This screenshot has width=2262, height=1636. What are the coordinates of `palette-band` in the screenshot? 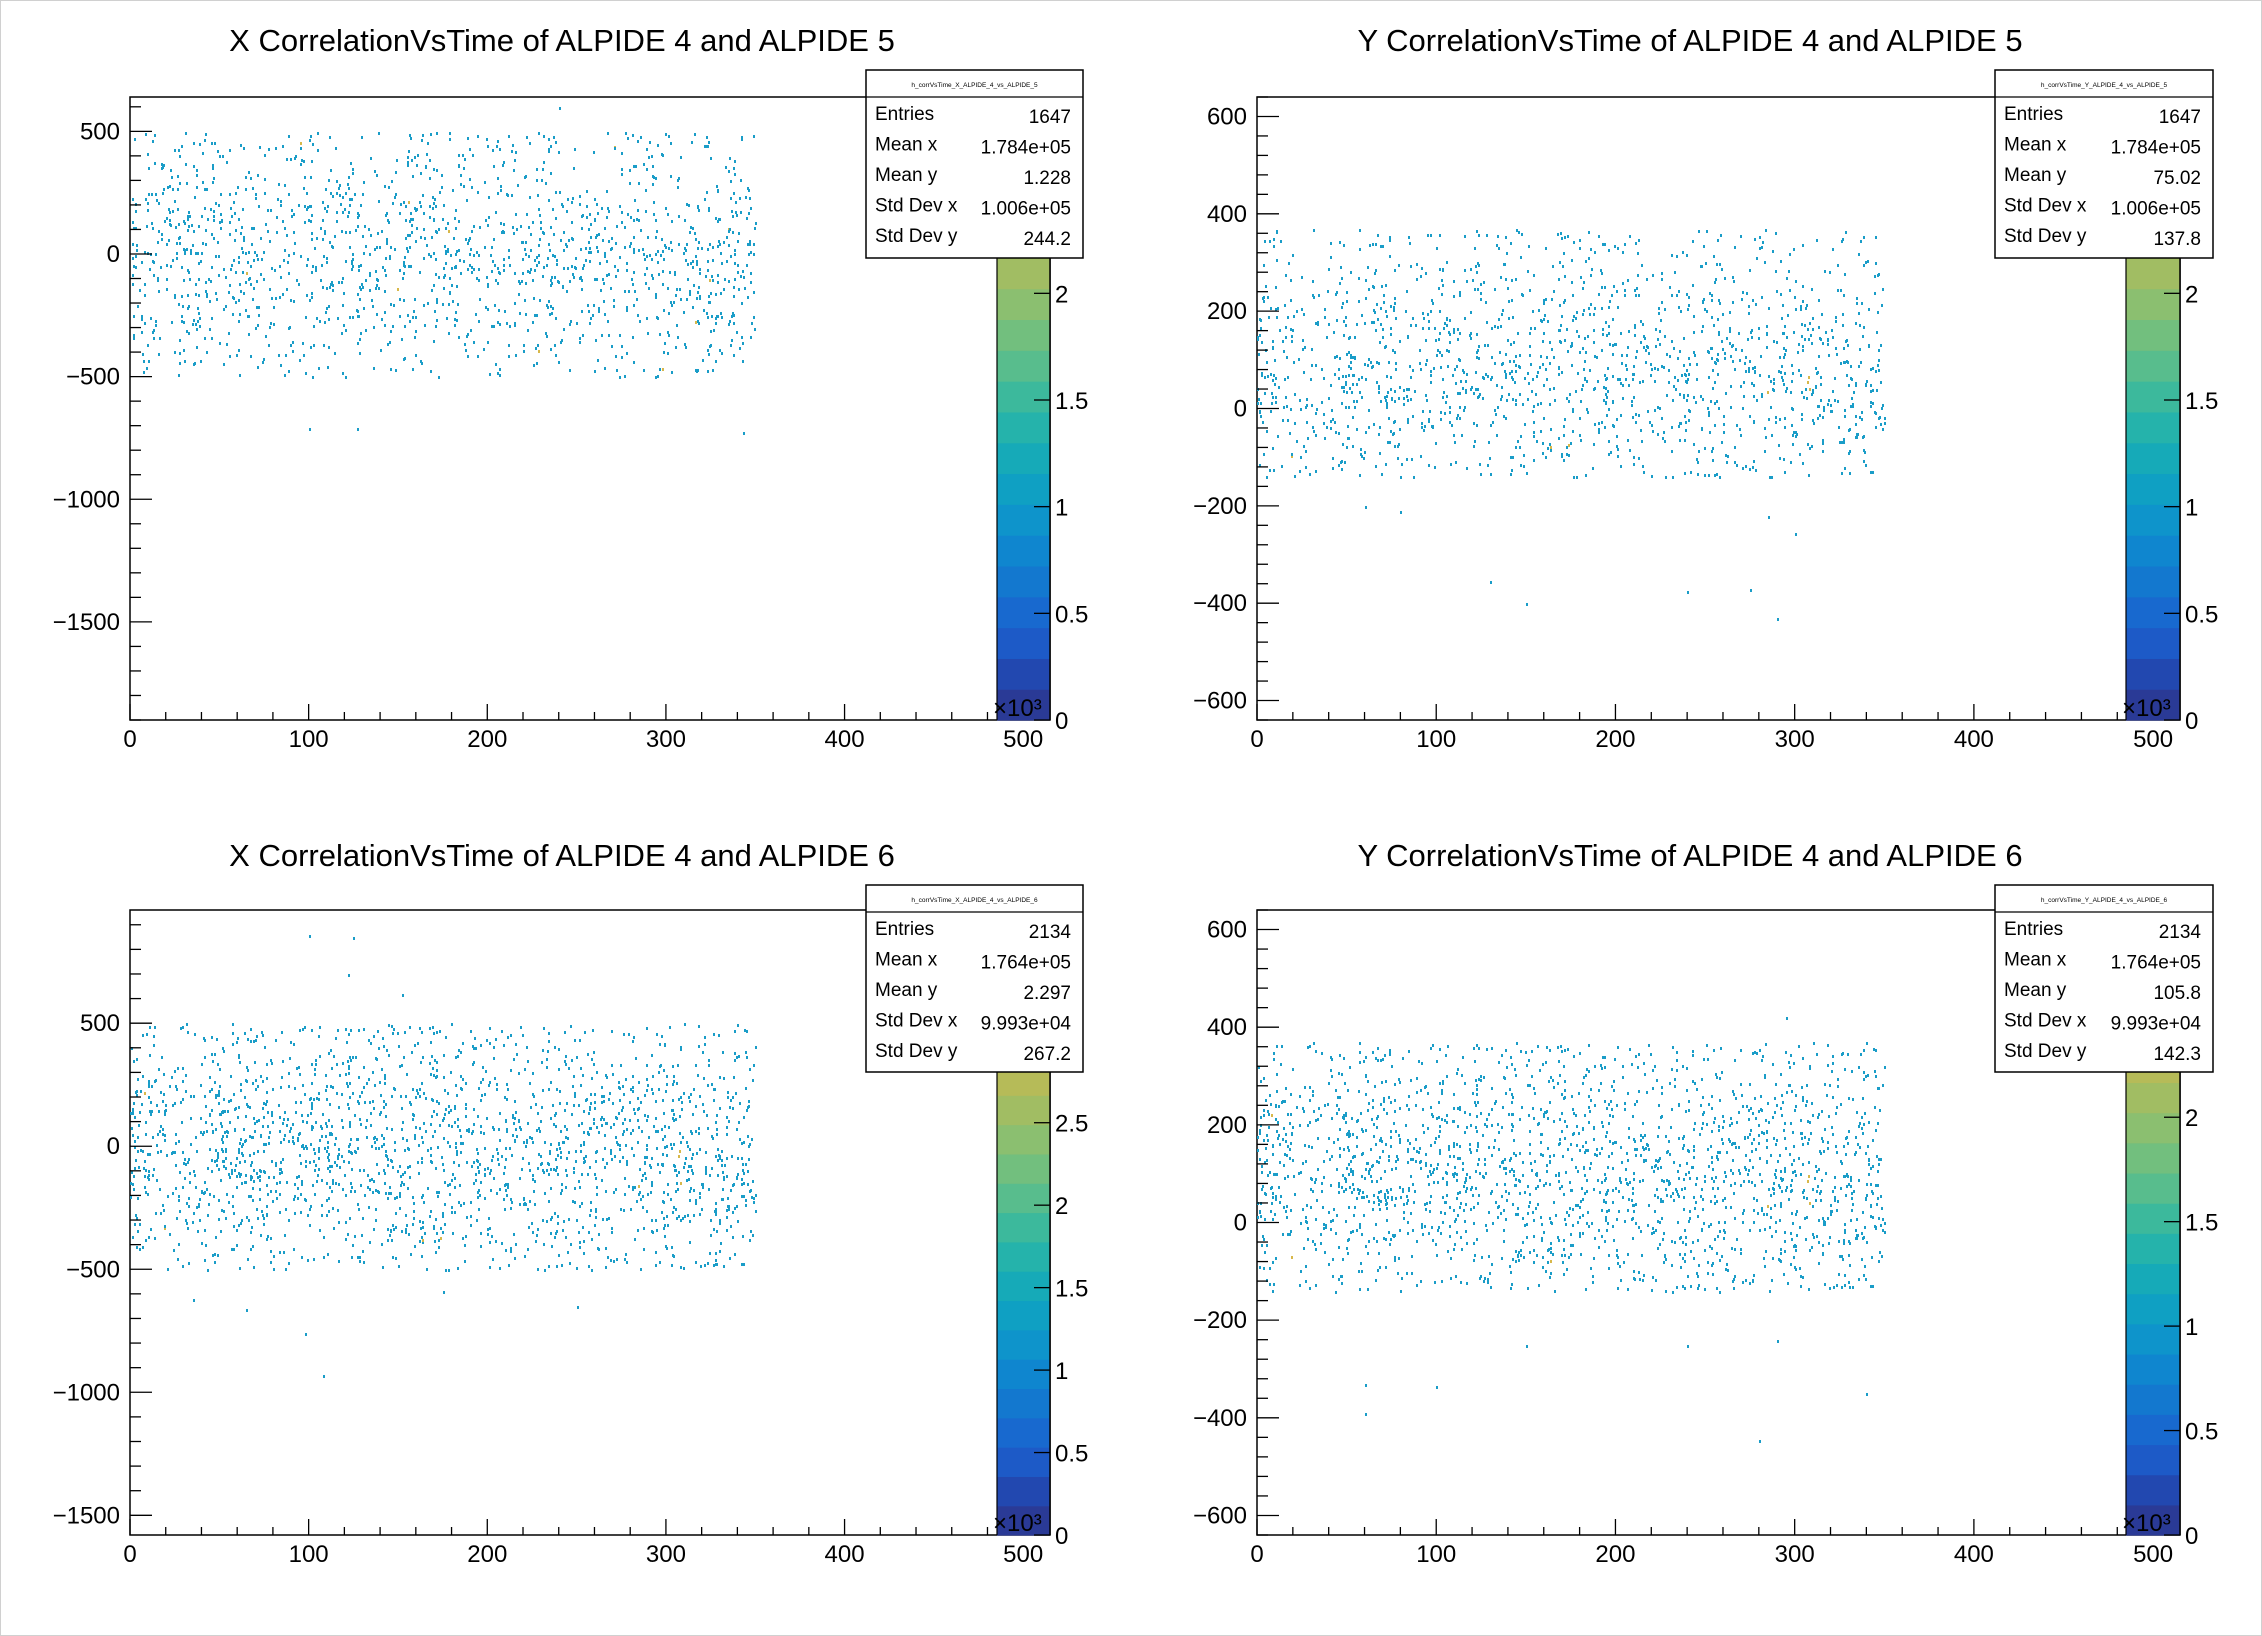 It's located at (2153, 335).